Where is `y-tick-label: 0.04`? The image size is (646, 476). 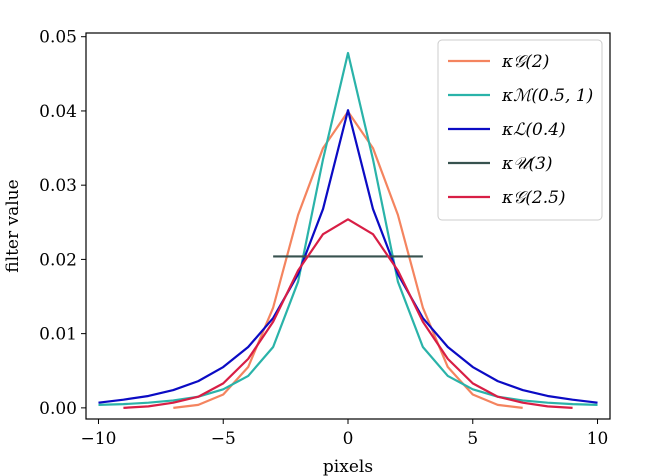 y-tick-label: 0.04 is located at coordinates (58, 112).